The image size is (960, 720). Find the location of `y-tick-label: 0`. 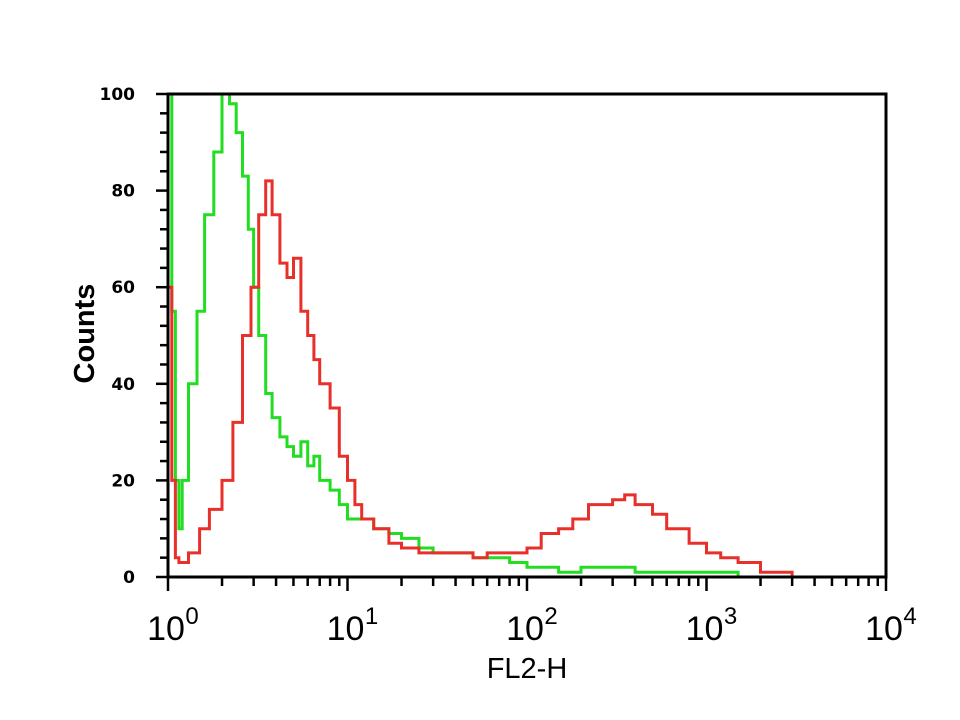

y-tick-label: 0 is located at coordinates (129, 578).